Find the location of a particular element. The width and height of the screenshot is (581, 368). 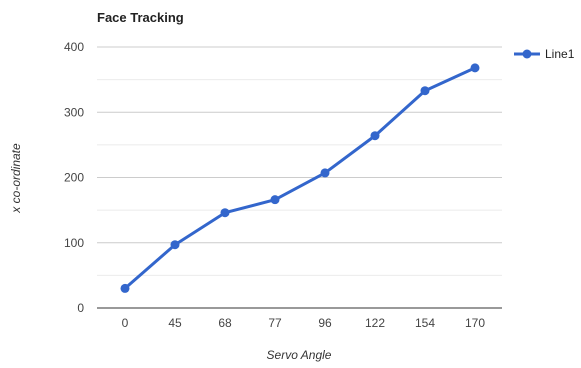

legend: Line1 is located at coordinates (544, 54).